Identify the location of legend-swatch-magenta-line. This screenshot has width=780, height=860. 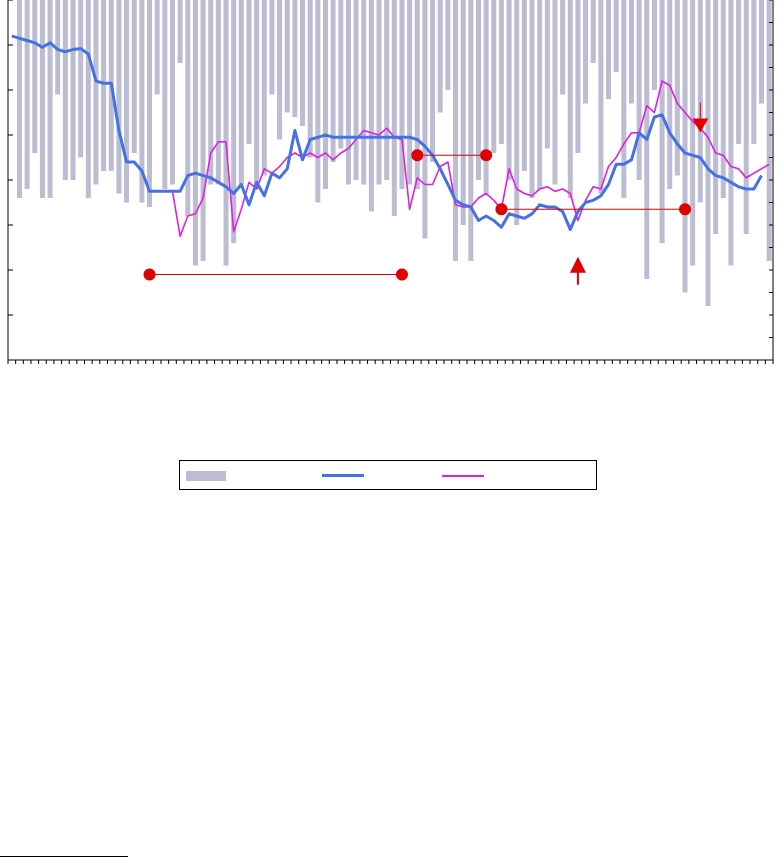
(463, 476).